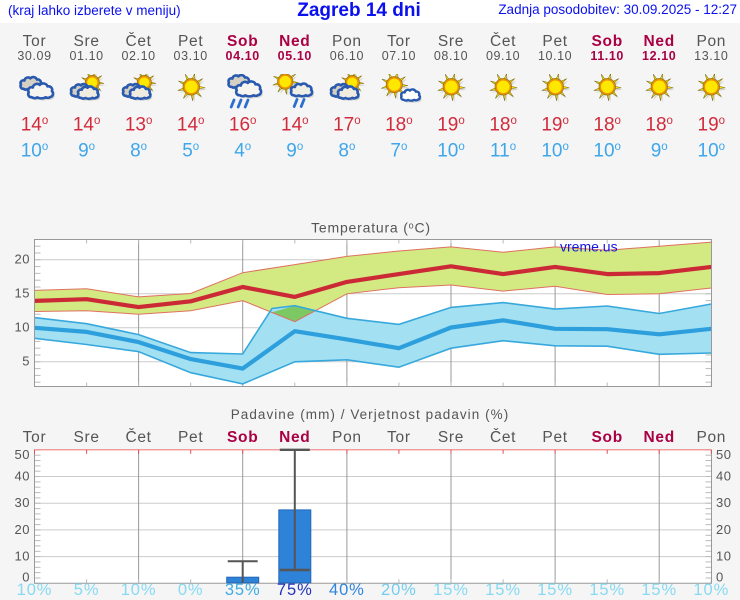  What do you see at coordinates (22, 293) in the screenshot?
I see `svg-text: 15` at bounding box center [22, 293].